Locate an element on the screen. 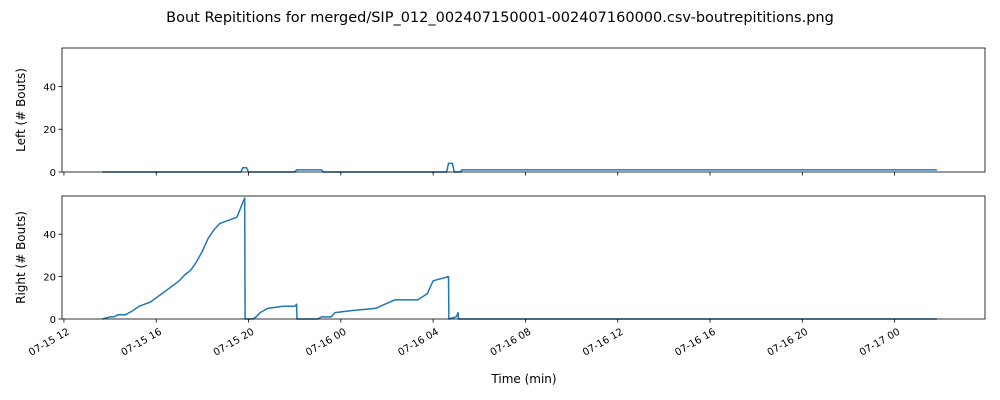 The image size is (1000, 400). right-y-tick-label-0: 0 is located at coordinates (53, 320).